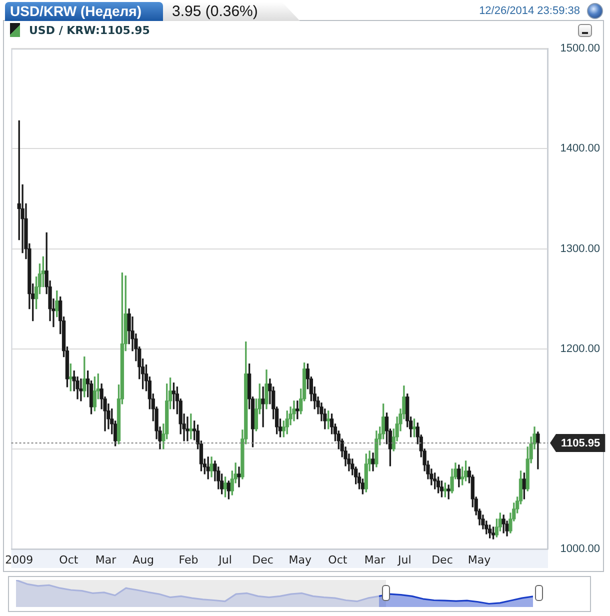 This screenshot has width=610, height=616. I want to click on chart-title: USD/KRW (Неделя), so click(76, 11).